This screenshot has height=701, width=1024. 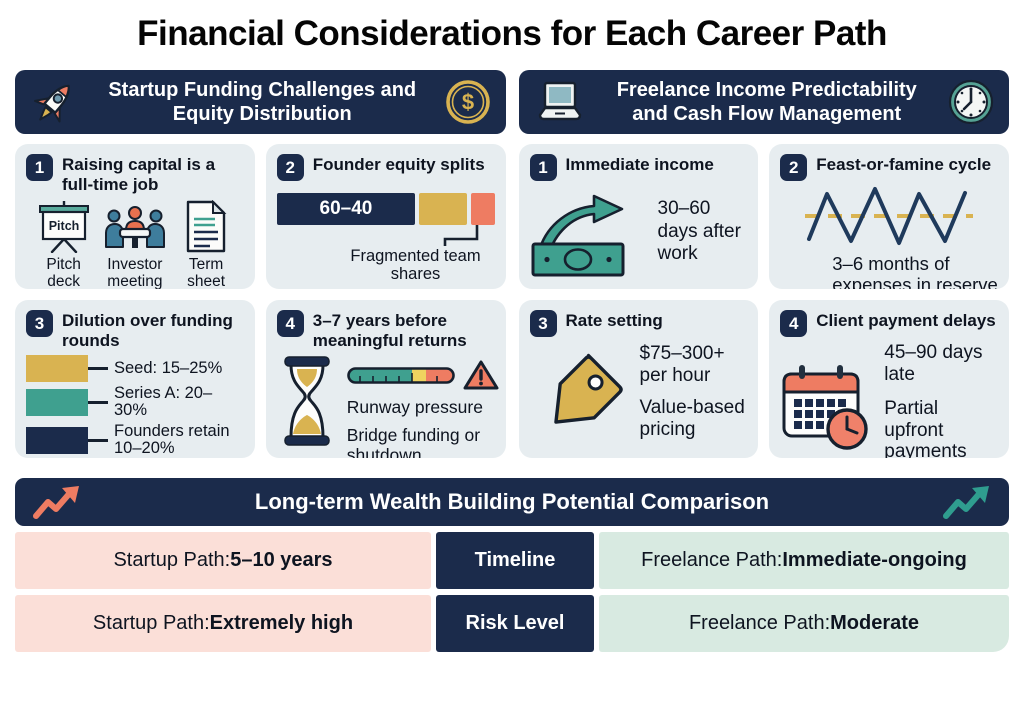 What do you see at coordinates (57, 502) in the screenshot?
I see `trend-up-coral-icon` at bounding box center [57, 502].